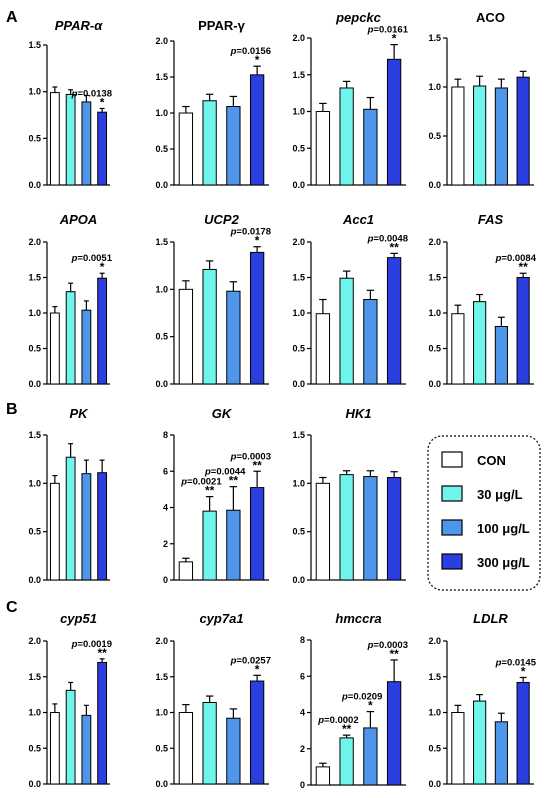 This screenshot has width=550, height=798. What do you see at coordinates (165, 435) in the screenshot?
I see `y-tick-label: 8` at bounding box center [165, 435].